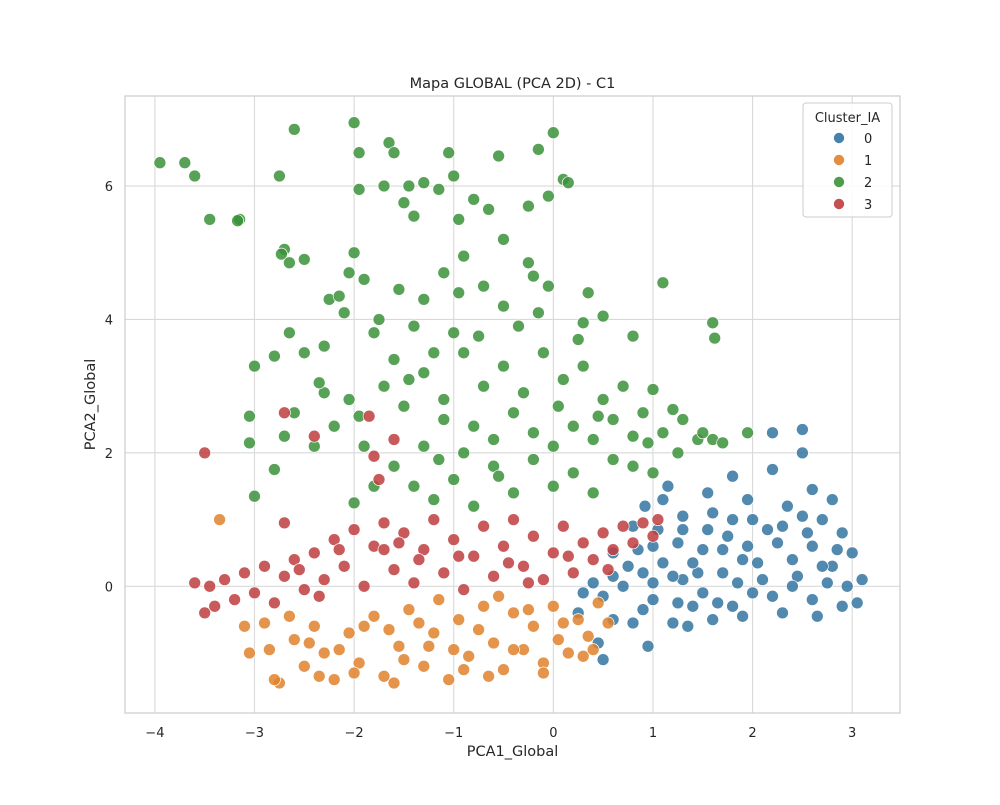 The width and height of the screenshot is (1000, 805). I want to click on y-axis-label: PCA2_Global, so click(91, 405).